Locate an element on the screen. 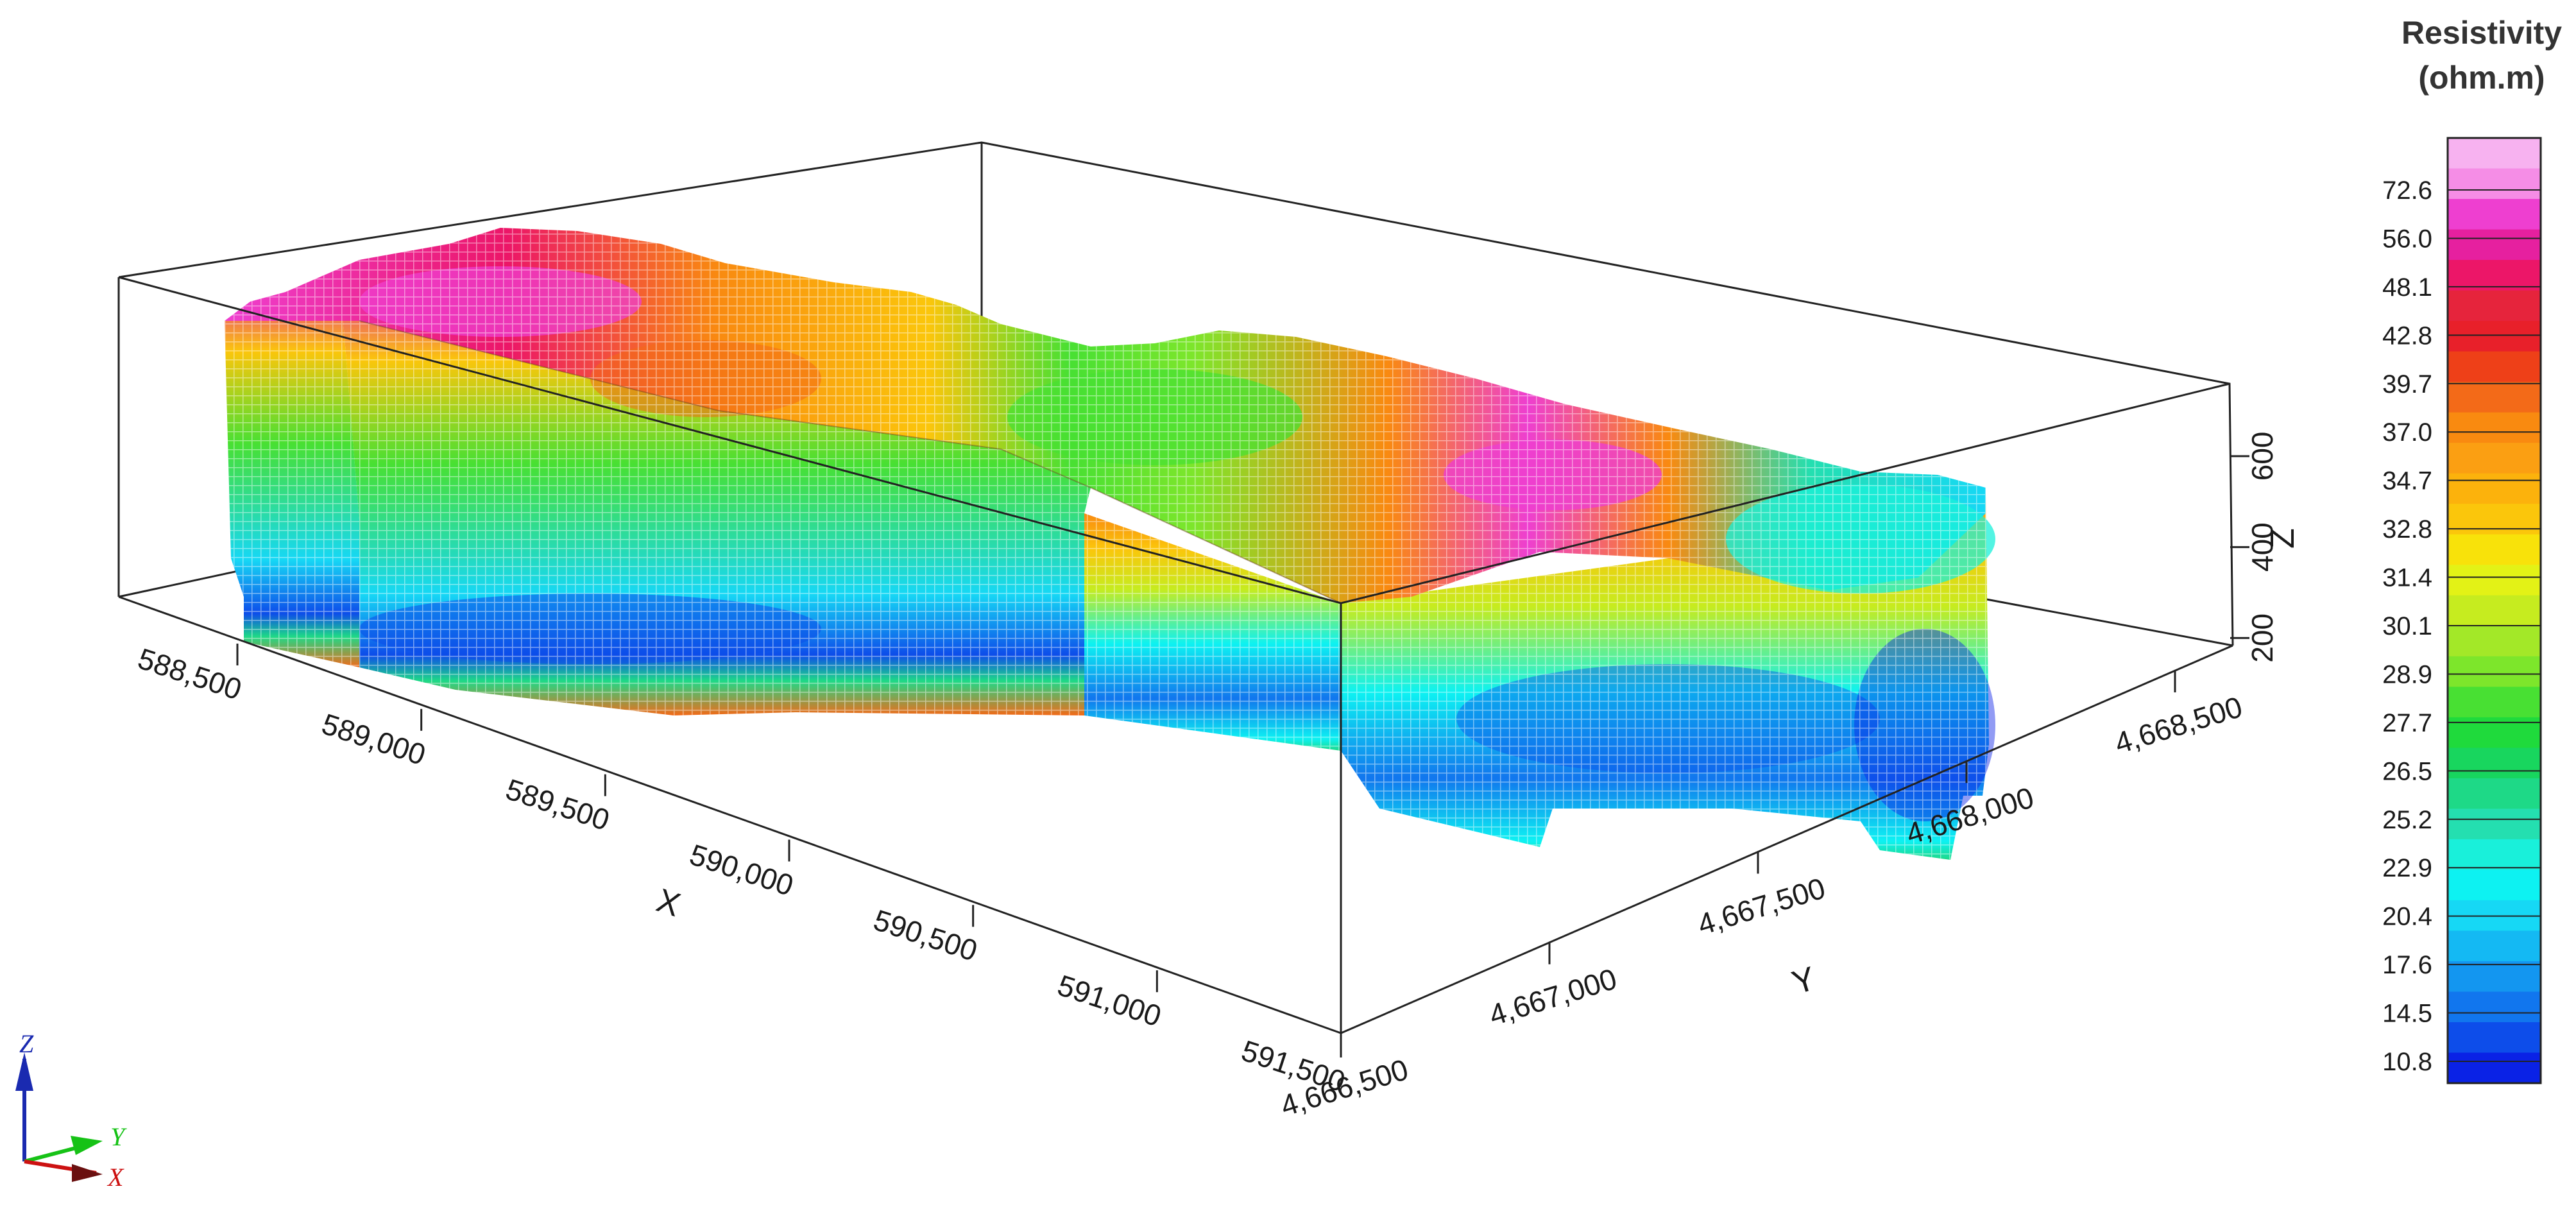  colorbar-tick-label: 32.8 is located at coordinates (2407, 529).